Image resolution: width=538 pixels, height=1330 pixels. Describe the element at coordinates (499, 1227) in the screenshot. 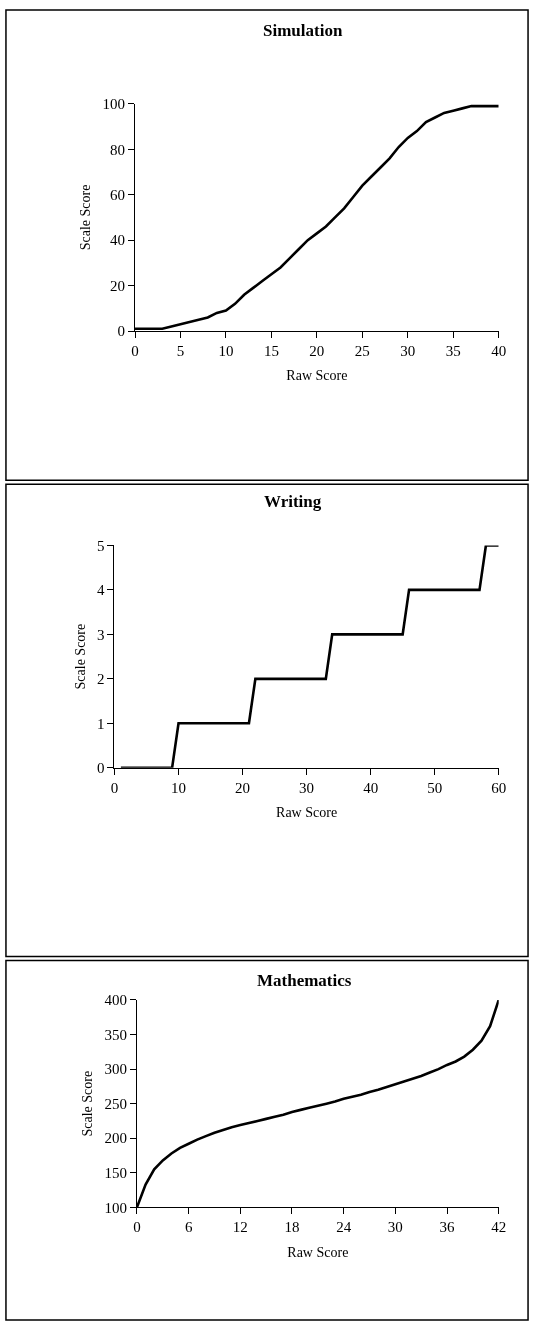

I see `x-tick-label: 42` at that location.